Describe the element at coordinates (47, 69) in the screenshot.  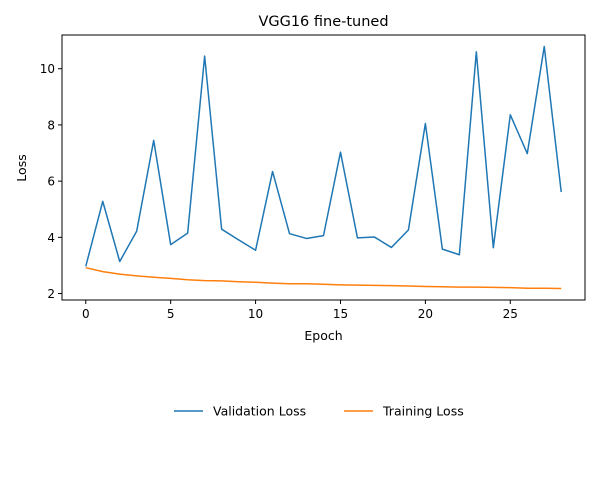
I see `y-tick-label: 10` at that location.